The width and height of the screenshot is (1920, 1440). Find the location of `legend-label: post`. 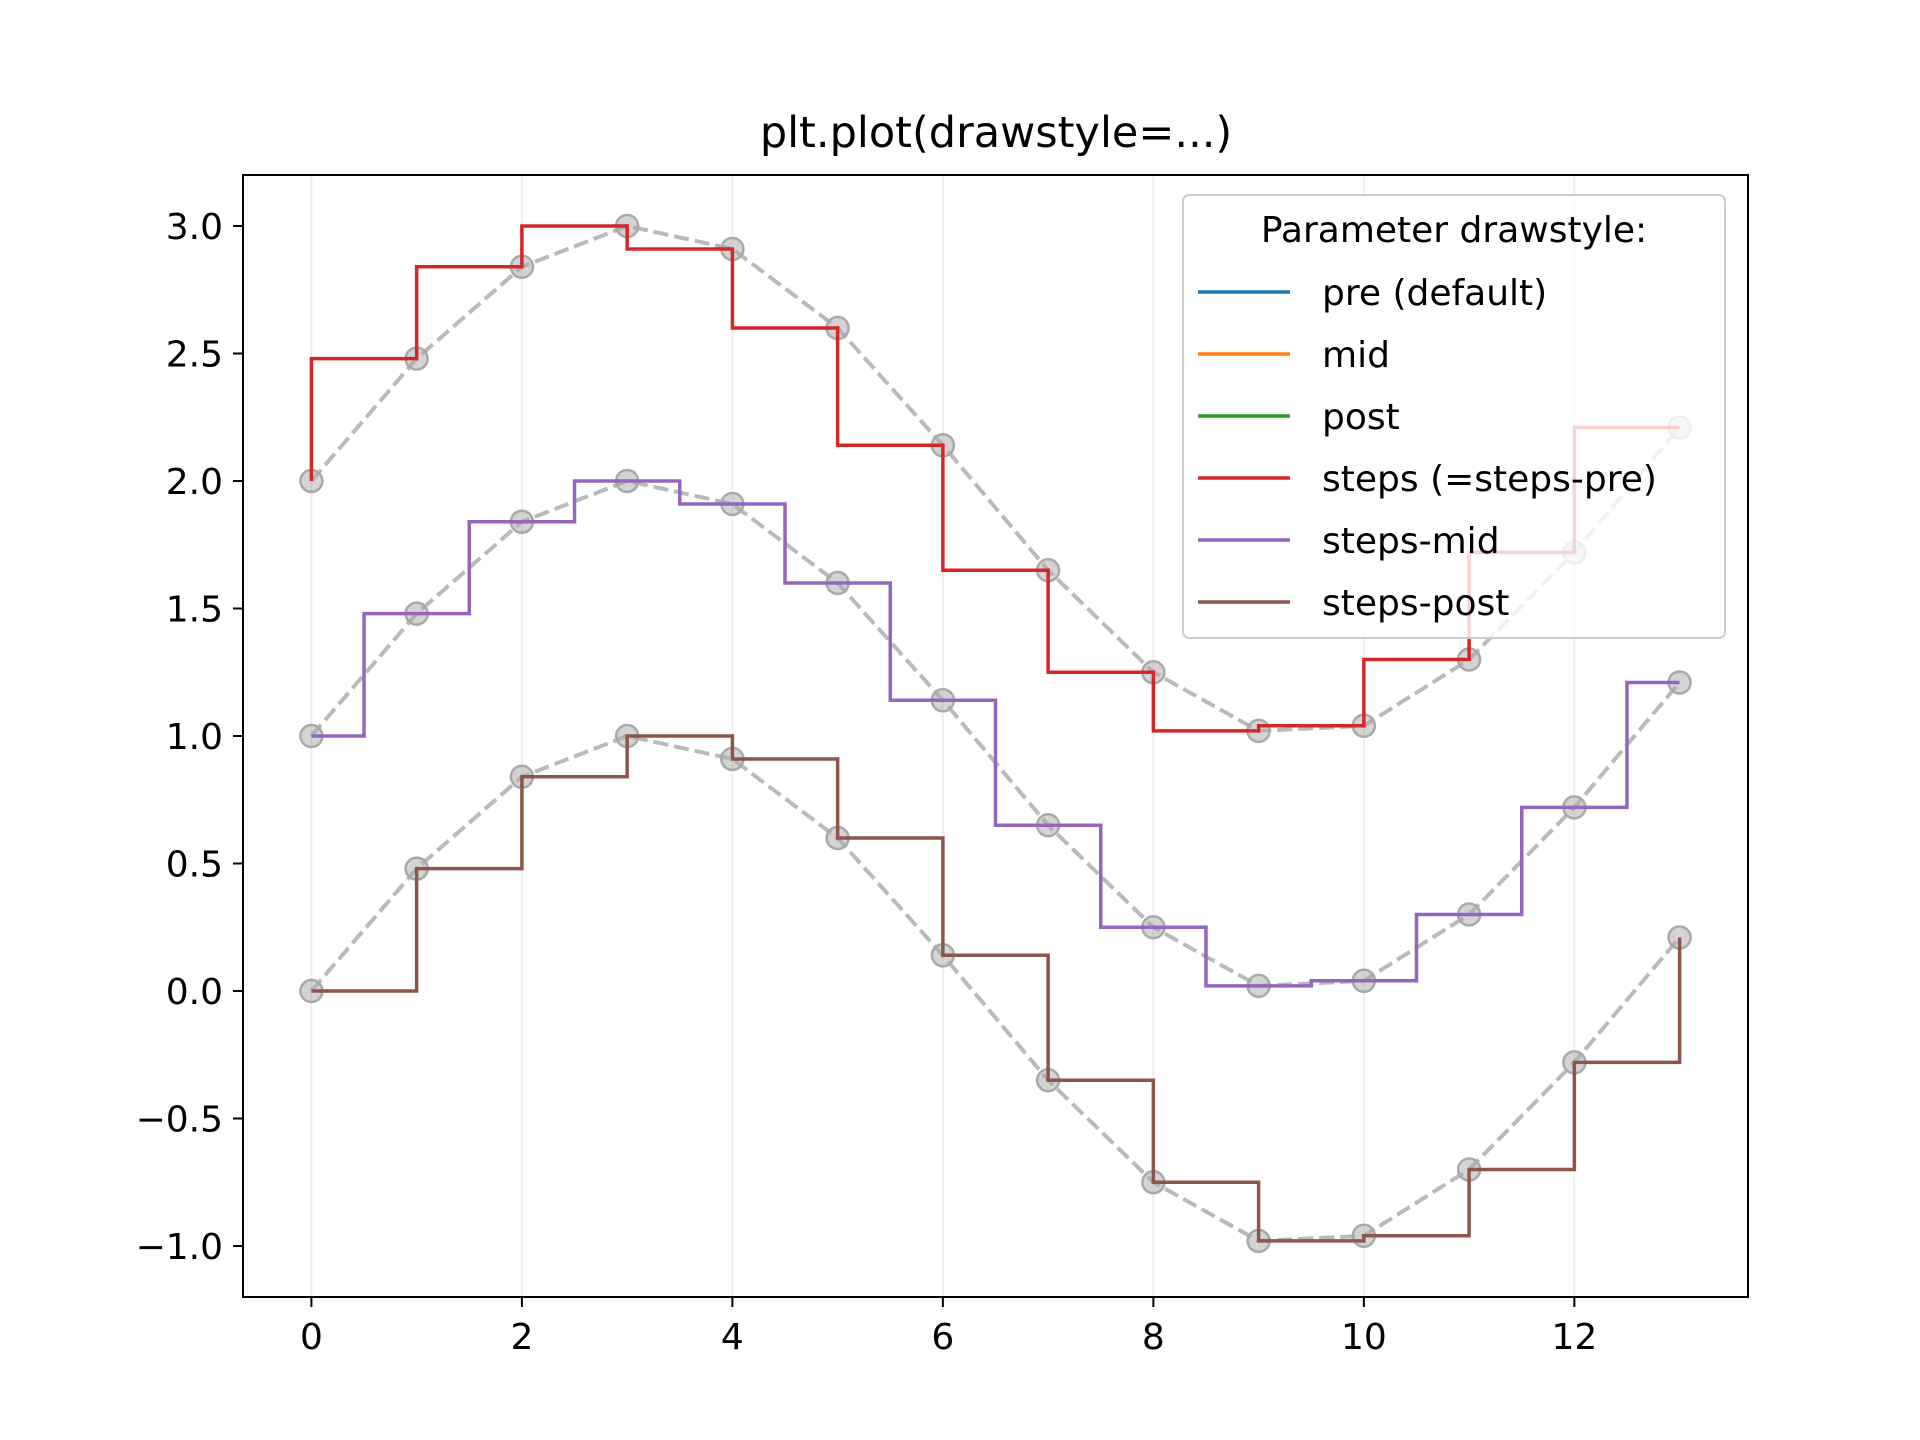

legend-label: post is located at coordinates (1361, 417).